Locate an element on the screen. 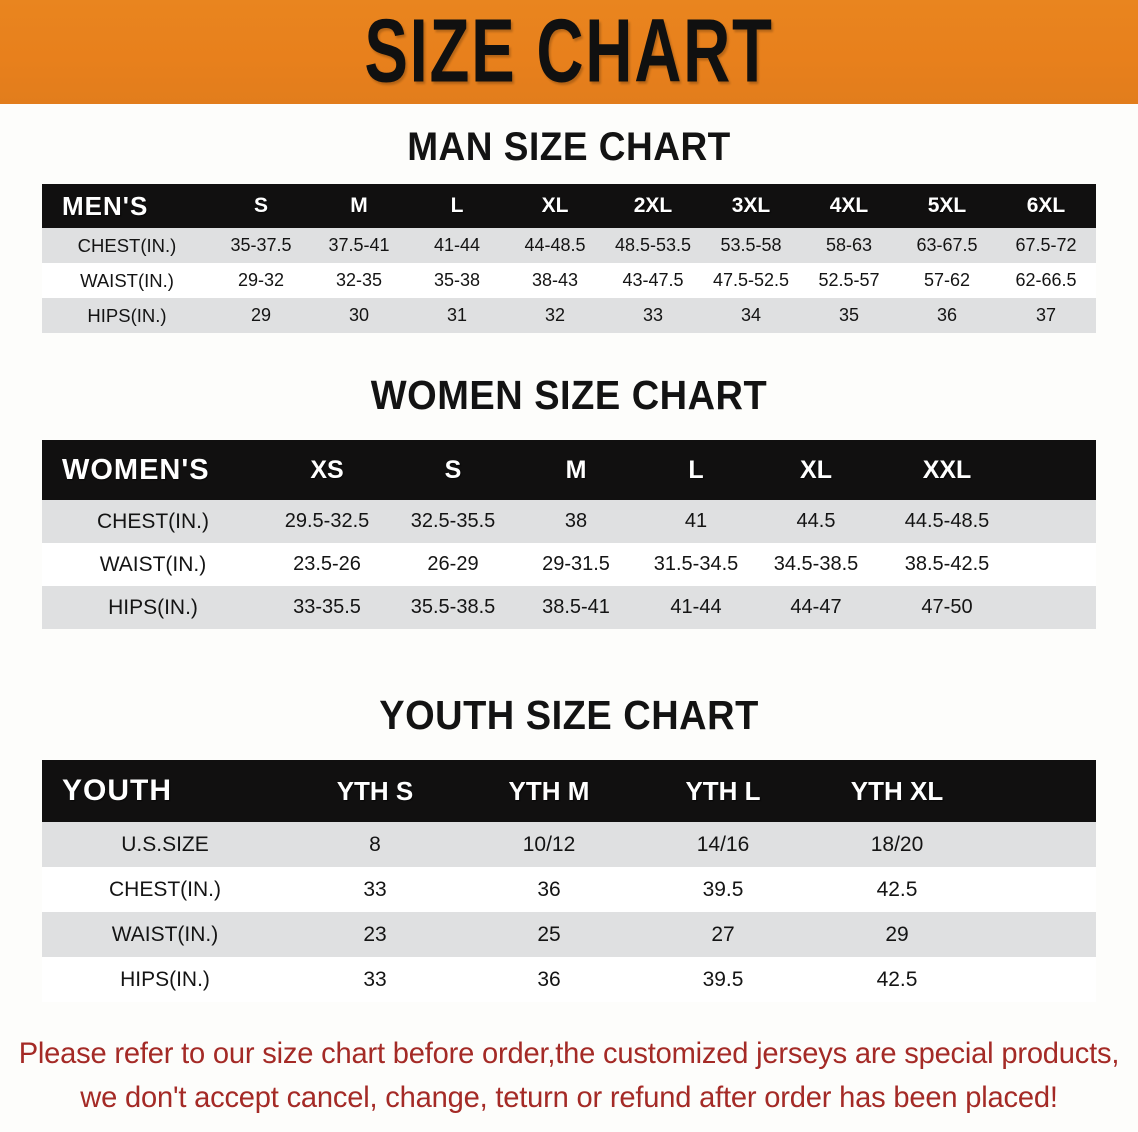 The width and height of the screenshot is (1138, 1132). women-col-empty is located at coordinates (1057, 470).